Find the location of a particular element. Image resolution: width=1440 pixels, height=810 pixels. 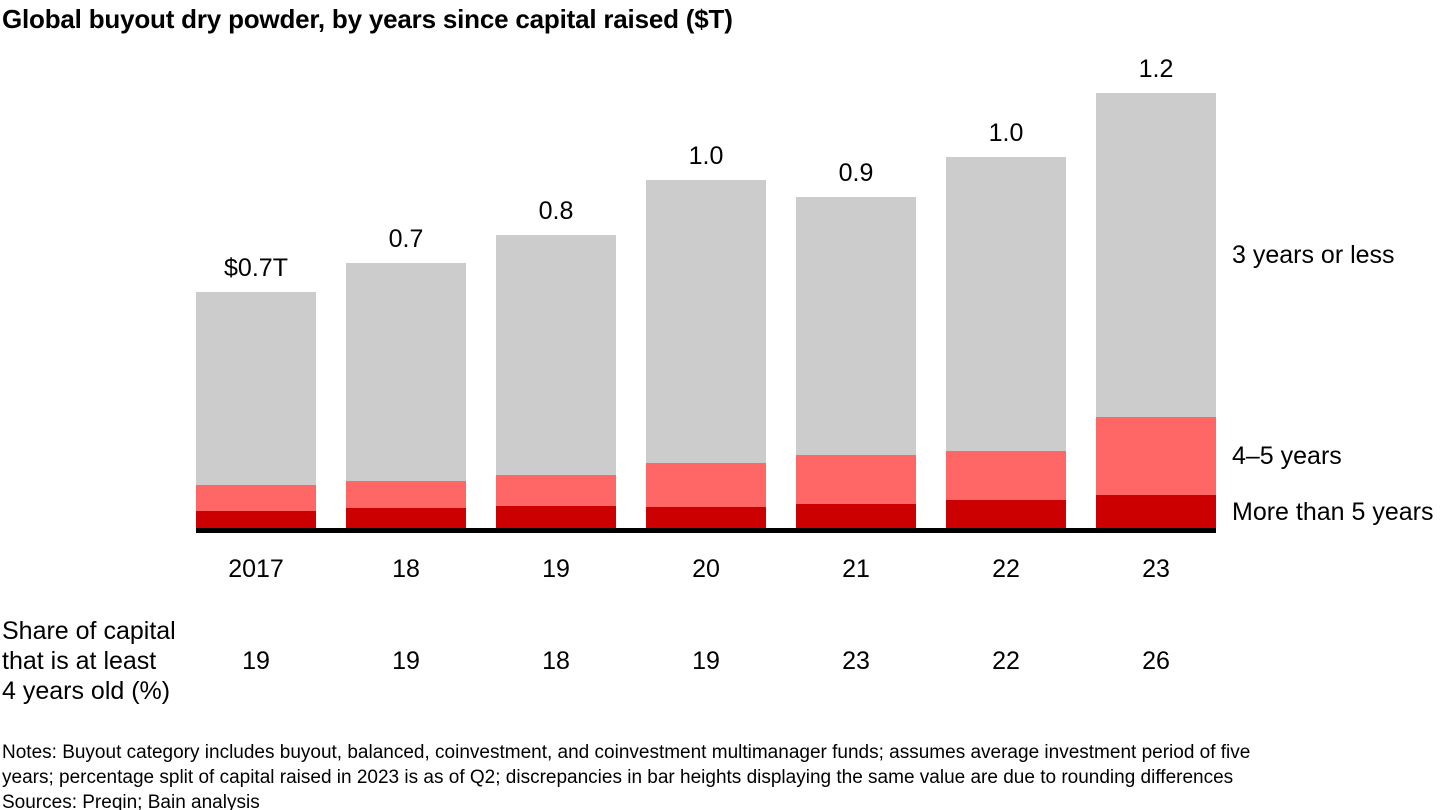

x-axis-label-23: 23 is located at coordinates (1156, 569).